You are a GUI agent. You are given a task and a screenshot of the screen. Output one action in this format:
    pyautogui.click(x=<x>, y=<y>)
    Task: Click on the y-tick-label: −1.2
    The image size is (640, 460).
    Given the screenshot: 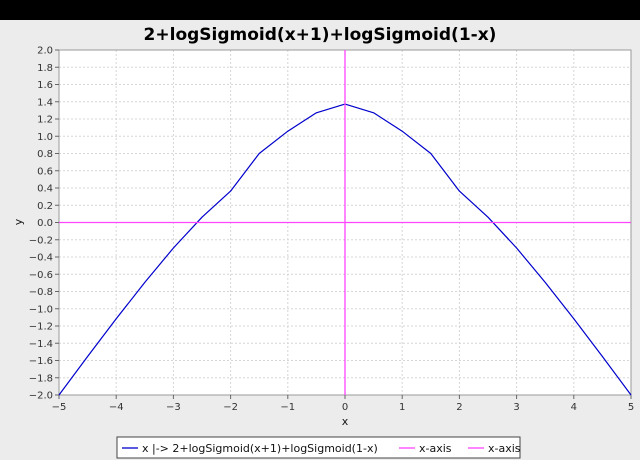 What is the action you would take?
    pyautogui.click(x=41, y=327)
    